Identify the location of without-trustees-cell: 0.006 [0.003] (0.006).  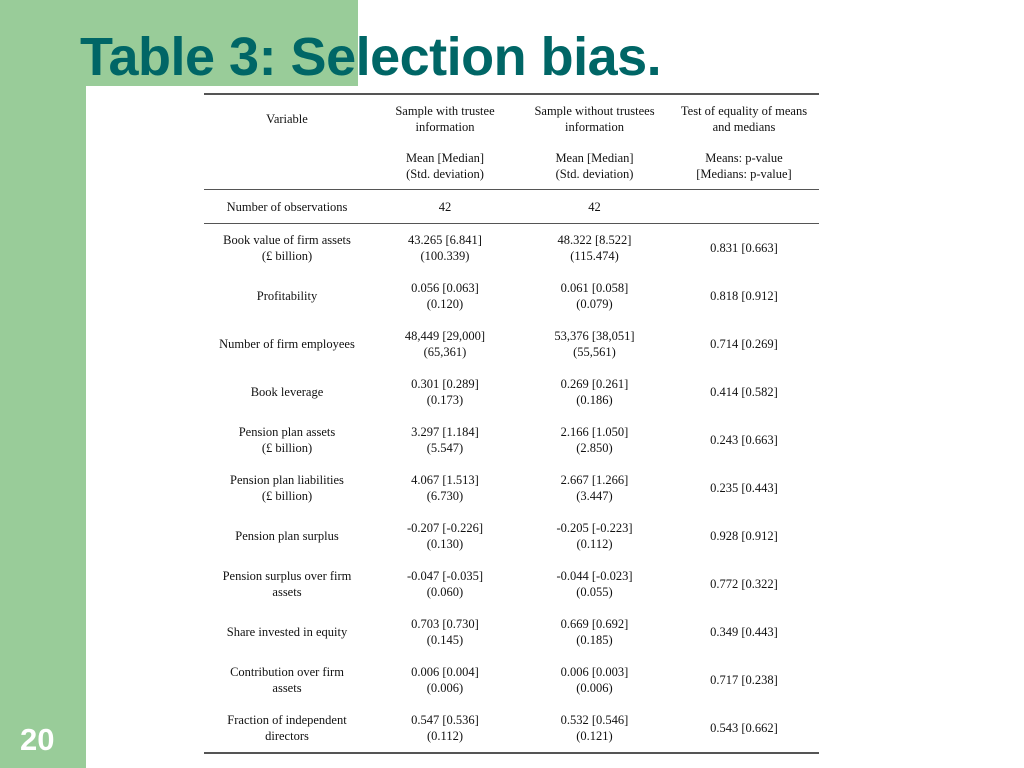
(594, 680).